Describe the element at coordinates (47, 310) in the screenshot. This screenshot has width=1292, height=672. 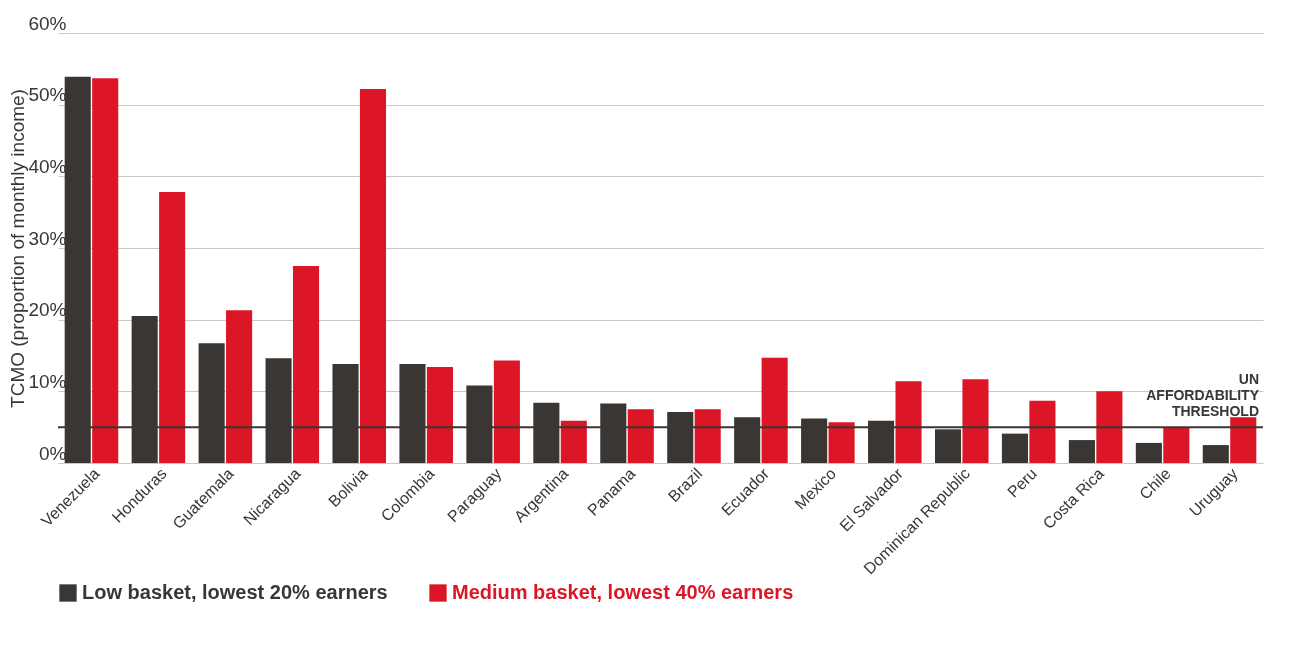
I see `y-tick-label: 20%` at that location.